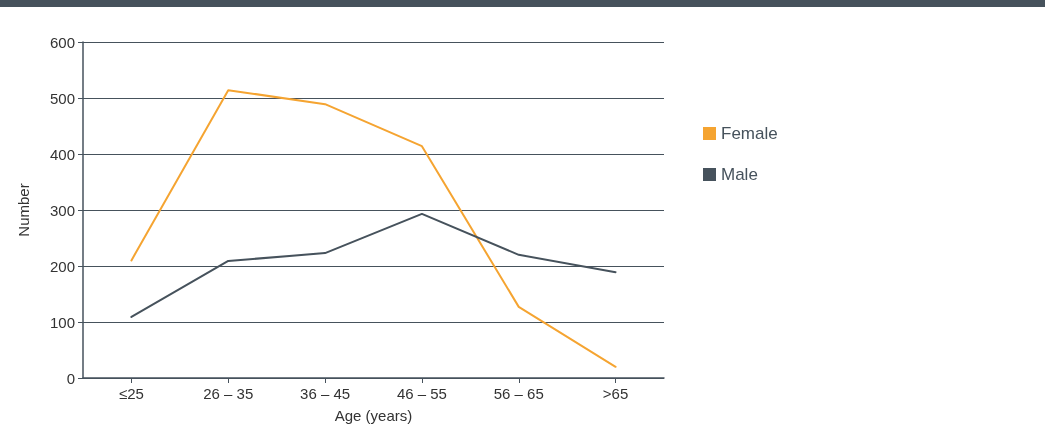  I want to click on x-tick-label: 46 – 55, so click(421, 393).